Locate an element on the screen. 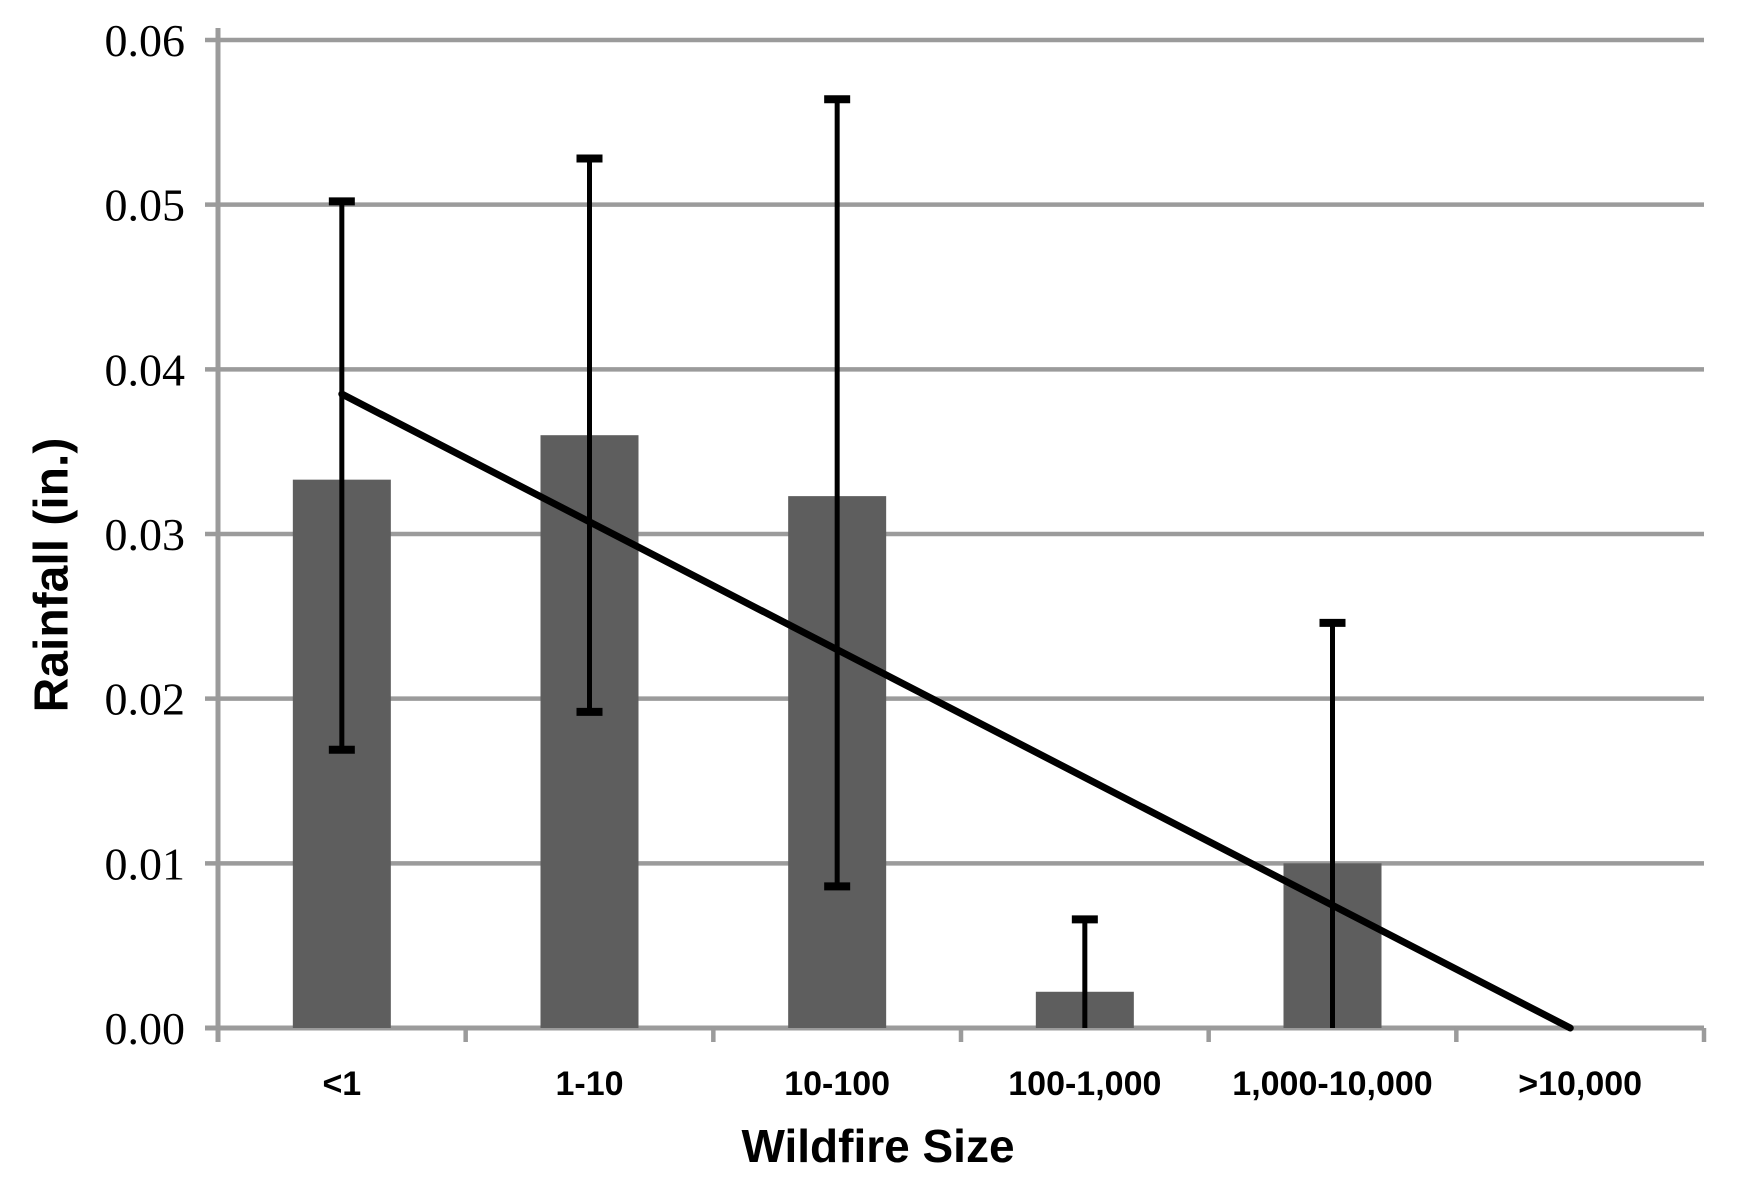  y-tick-label: 0.02 is located at coordinates (145, 699).